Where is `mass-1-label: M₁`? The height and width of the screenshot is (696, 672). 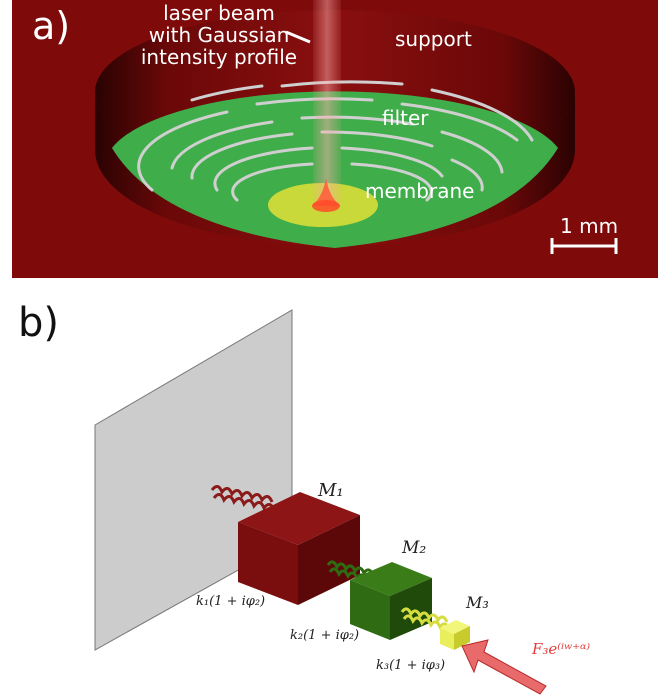 mass-1-label: M₁ is located at coordinates (331, 490).